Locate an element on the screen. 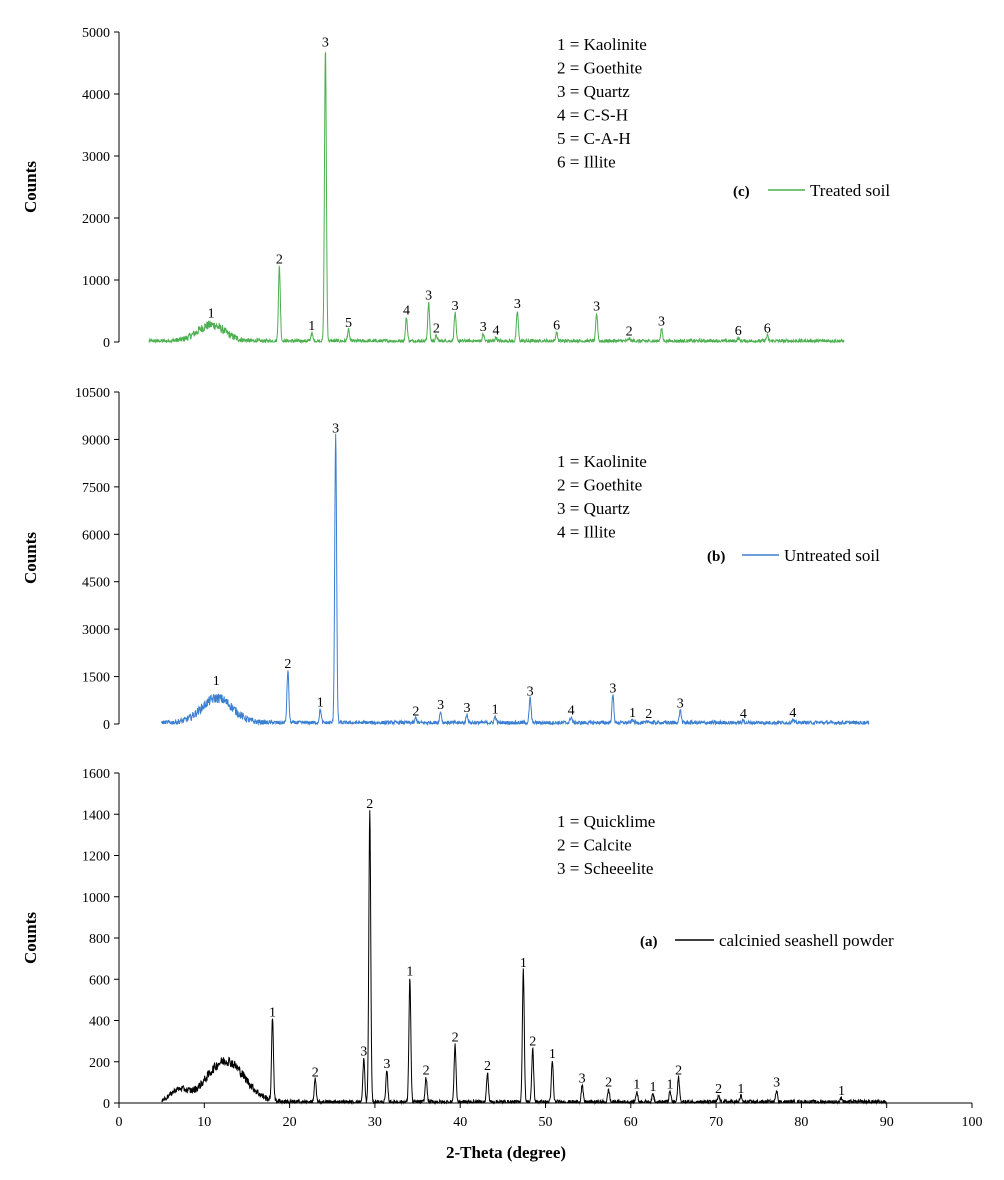 This screenshot has width=1004, height=1180. panel-a-x-tick-label: 60 is located at coordinates (631, 1122).